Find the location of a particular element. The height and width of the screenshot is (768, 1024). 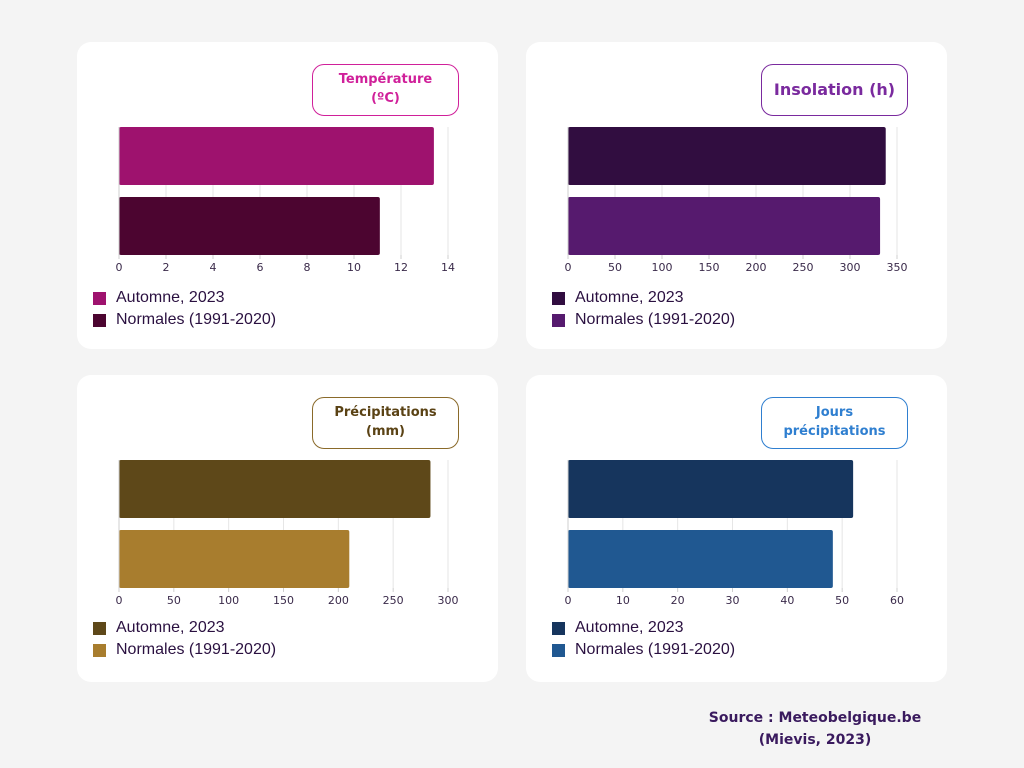

x-tick-label: 14 is located at coordinates (448, 267).